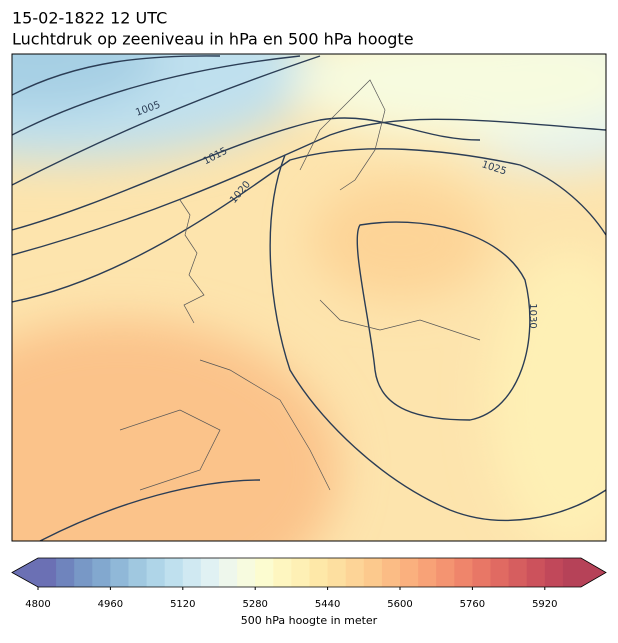 This screenshot has width=618, height=643. I want to click on colorbar-tick-label: 5920, so click(544, 604).